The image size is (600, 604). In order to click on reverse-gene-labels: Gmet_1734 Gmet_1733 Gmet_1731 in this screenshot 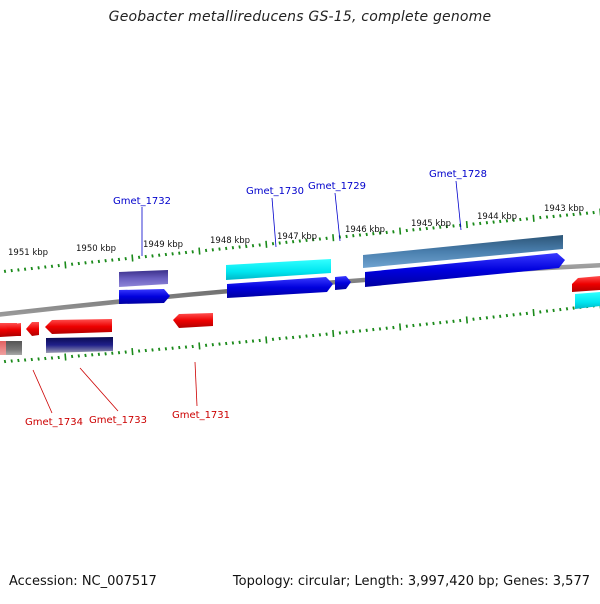, I will do `click(127, 394)`.